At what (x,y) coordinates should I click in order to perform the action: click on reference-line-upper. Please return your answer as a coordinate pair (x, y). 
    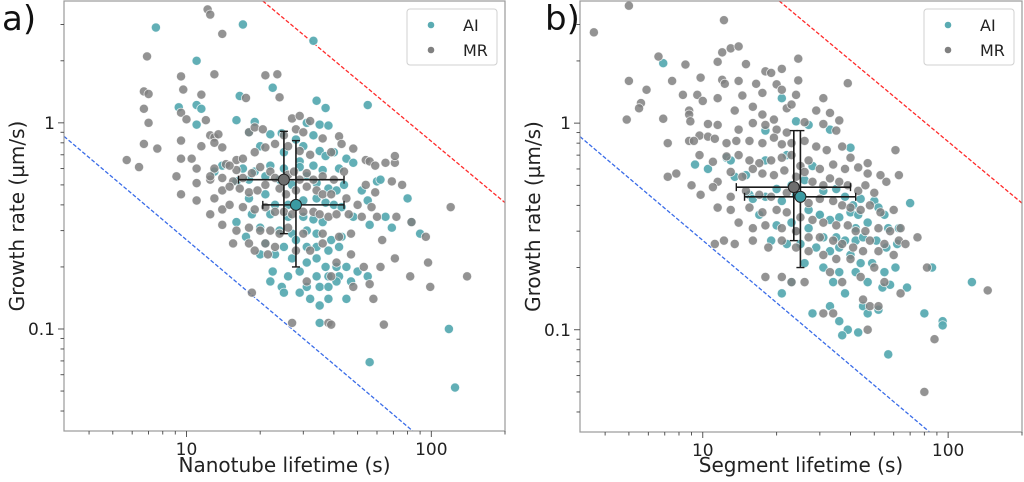
    Looking at the image, I should click on (383, 102).